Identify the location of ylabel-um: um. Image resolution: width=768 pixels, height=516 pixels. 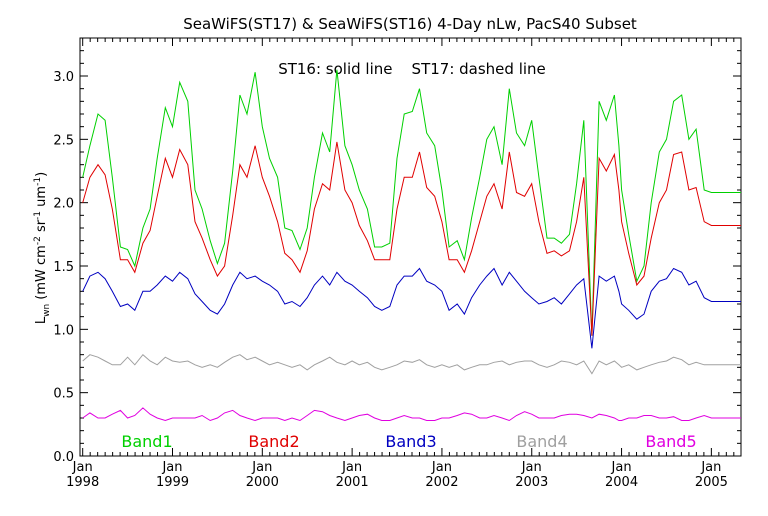
(41, 198).